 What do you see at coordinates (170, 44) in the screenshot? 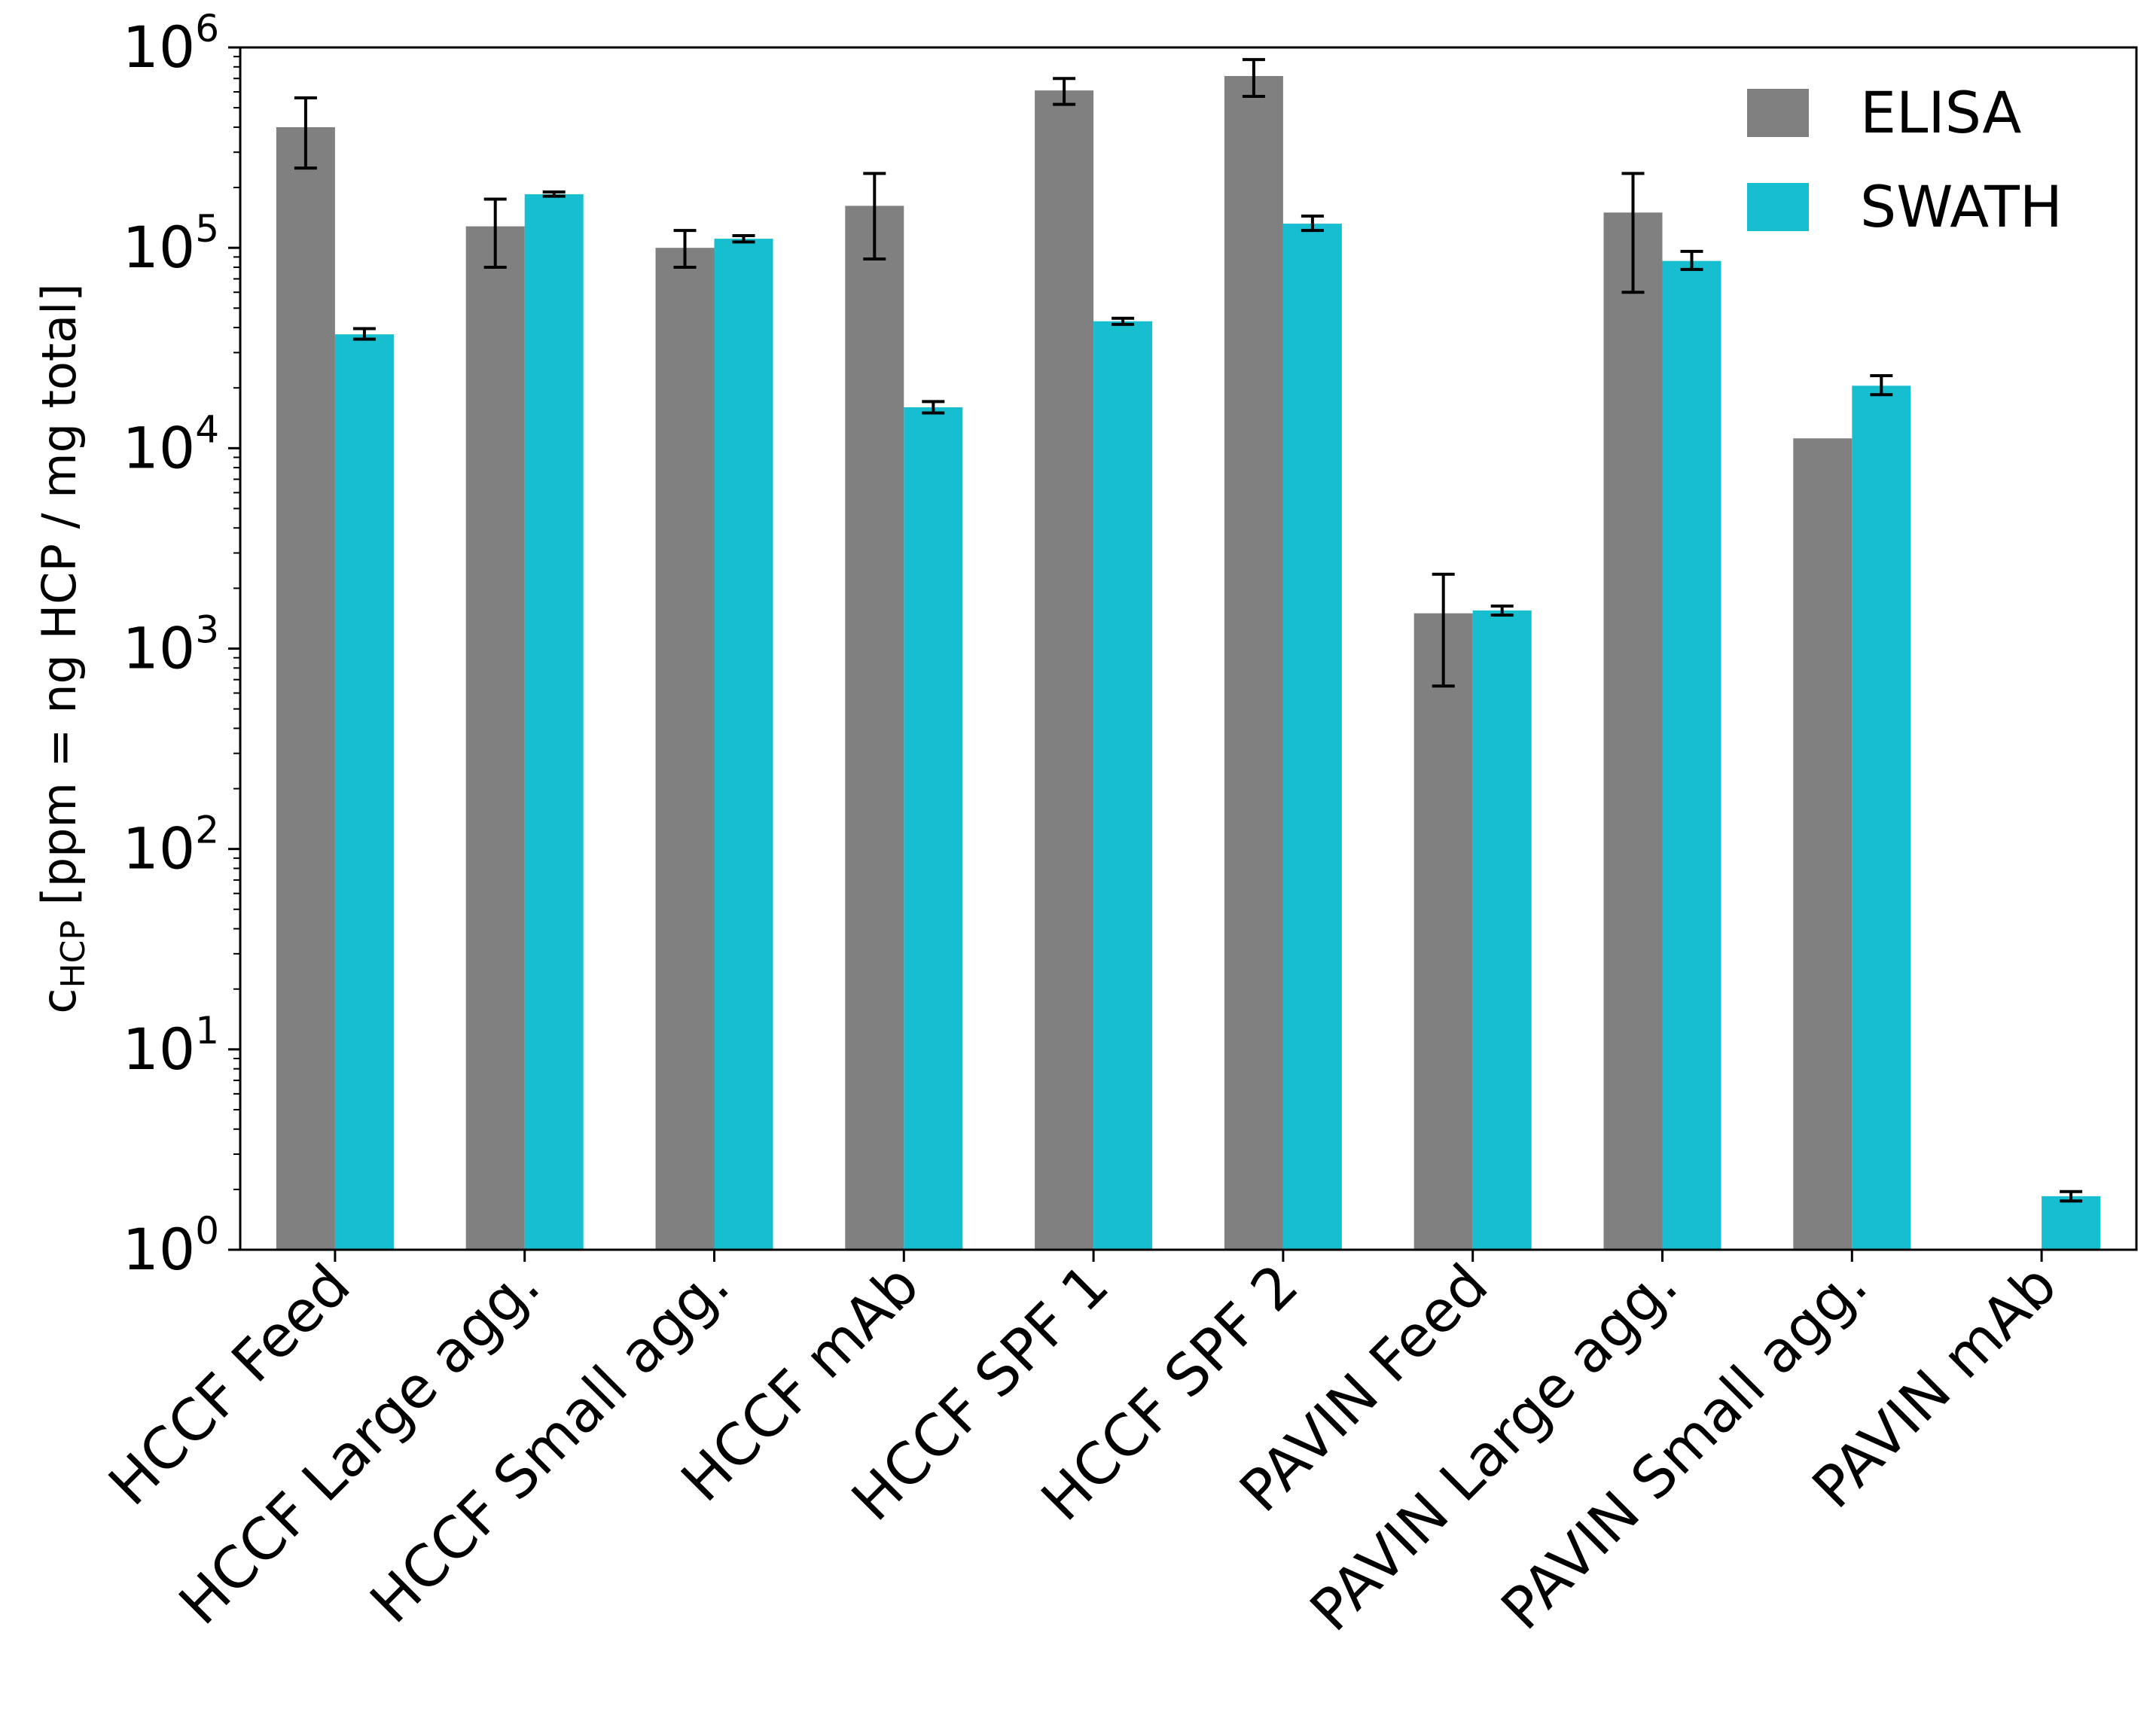
I see `y-tick-label: 10⁶` at bounding box center [170, 44].